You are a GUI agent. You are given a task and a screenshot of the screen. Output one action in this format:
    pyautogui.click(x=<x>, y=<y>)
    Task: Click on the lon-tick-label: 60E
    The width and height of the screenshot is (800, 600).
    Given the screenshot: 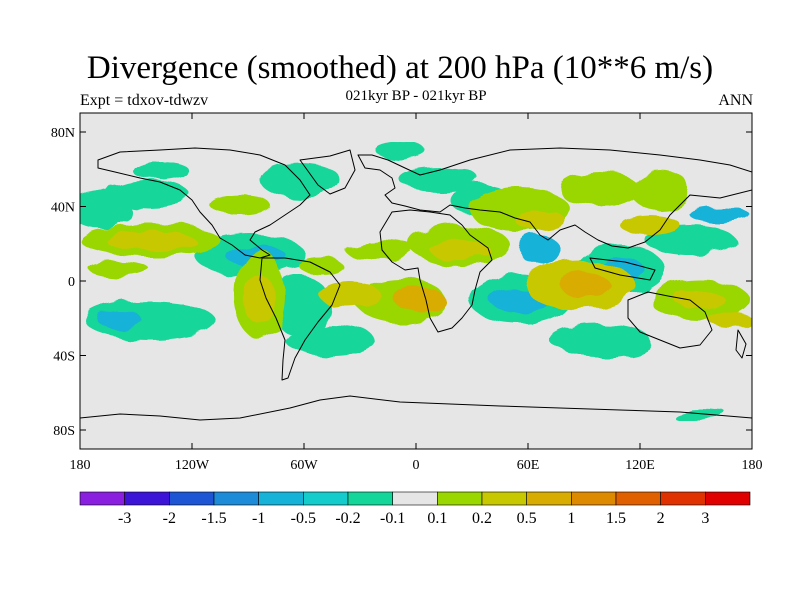 What is the action you would take?
    pyautogui.click(x=528, y=465)
    